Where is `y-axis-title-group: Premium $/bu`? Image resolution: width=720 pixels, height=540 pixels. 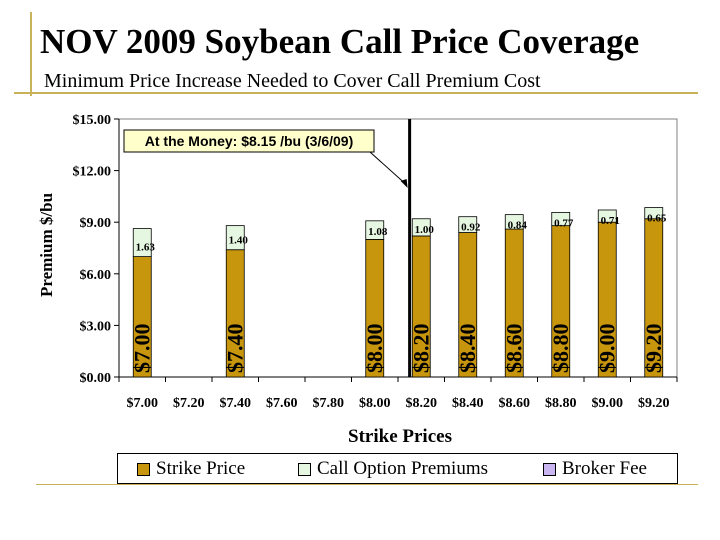 y-axis-title-group: Premium $/bu is located at coordinates (46, 245).